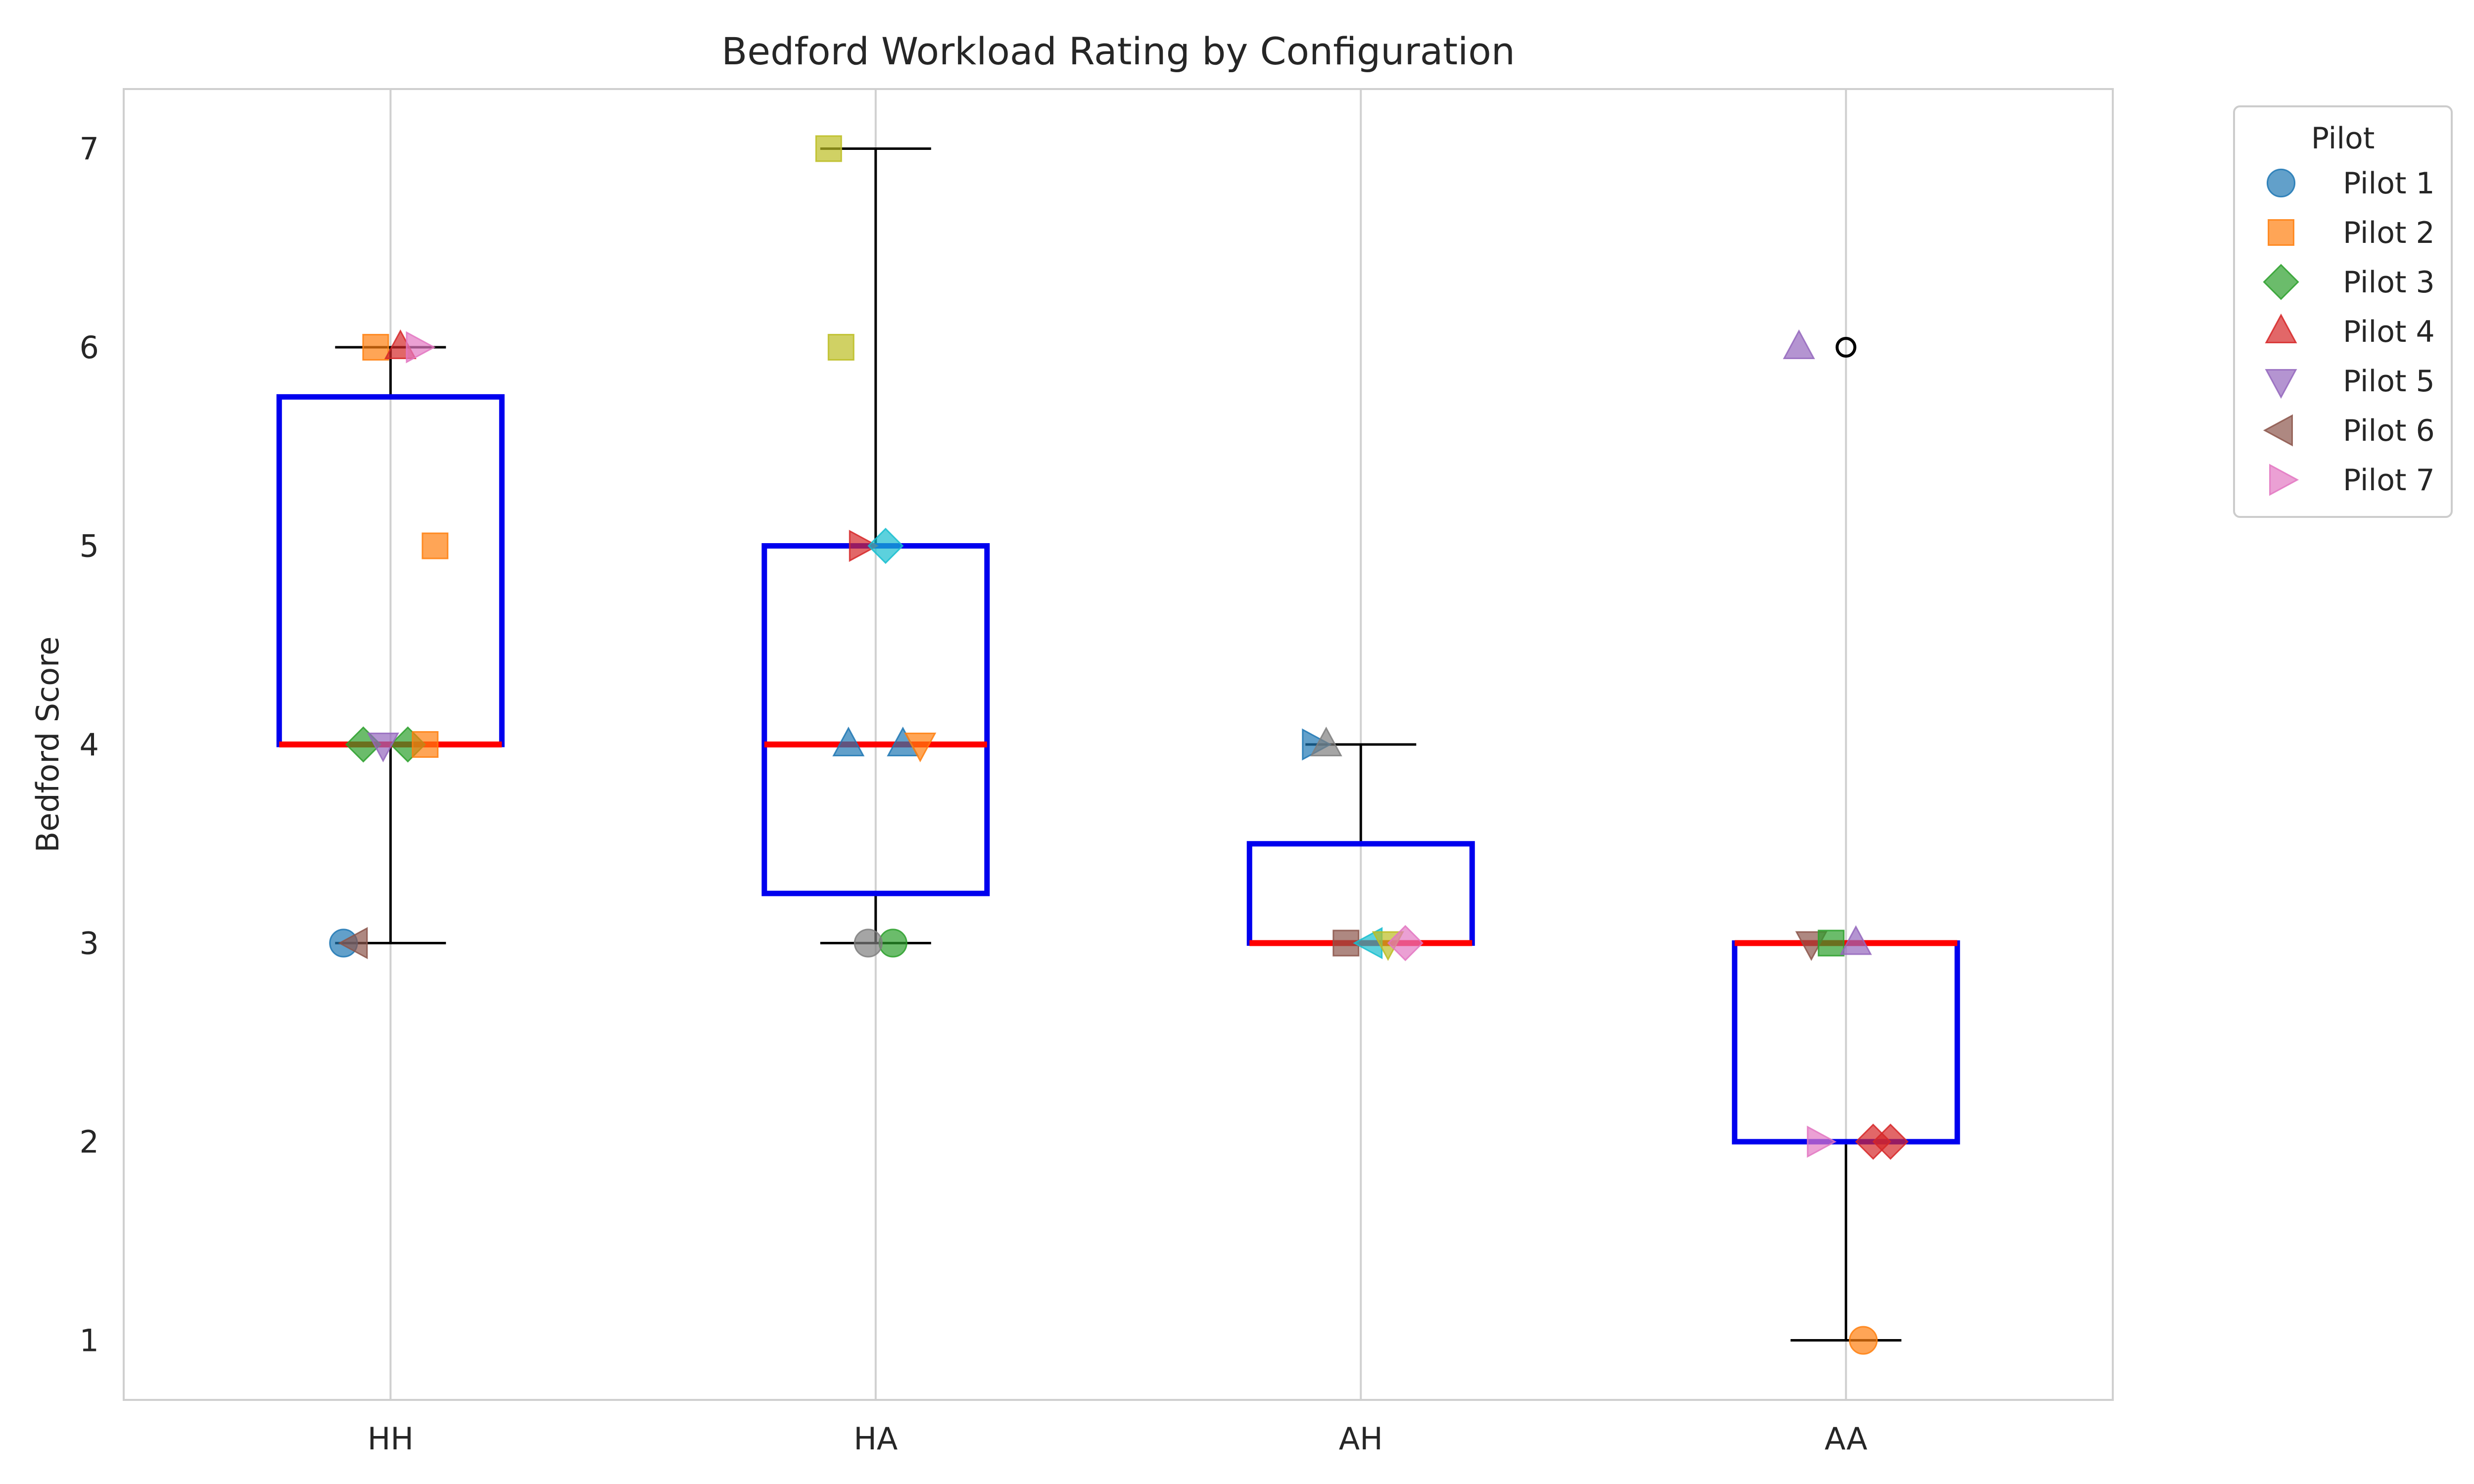 This screenshot has height=1484, width=2474. Describe the element at coordinates (1846, 839) in the screenshot. I see `box-AA` at that location.